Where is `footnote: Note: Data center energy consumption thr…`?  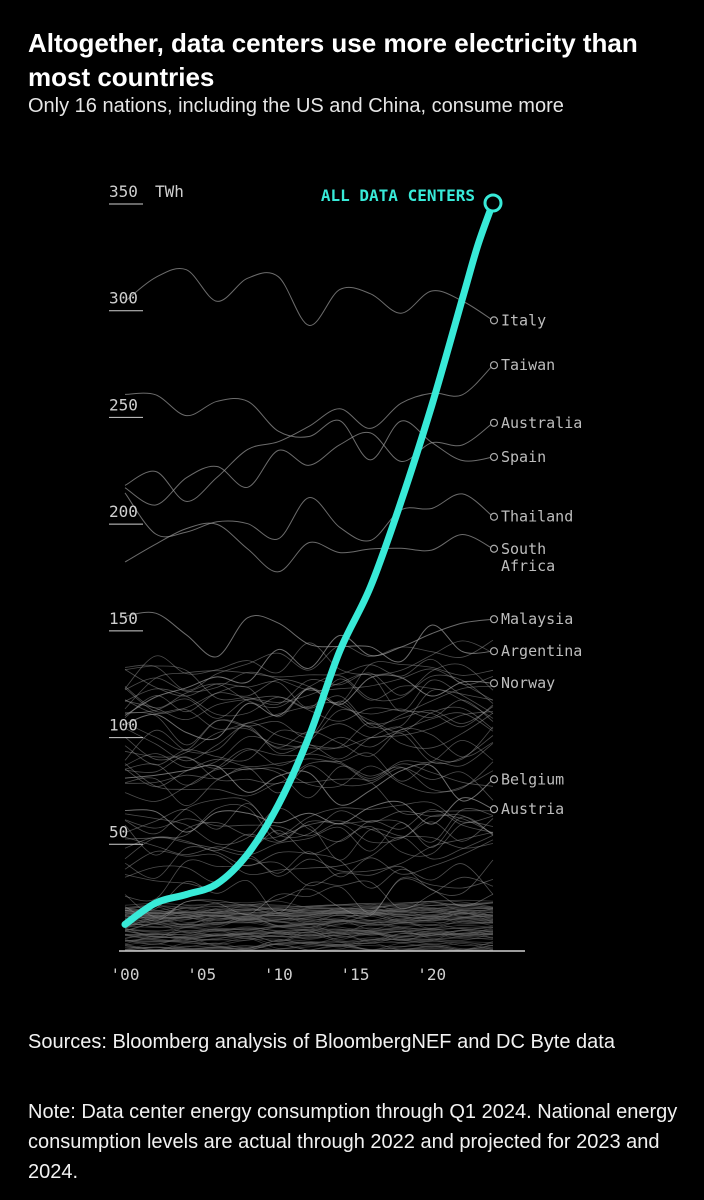
footnote: Note: Data center energy consumption thr… is located at coordinates (353, 1142).